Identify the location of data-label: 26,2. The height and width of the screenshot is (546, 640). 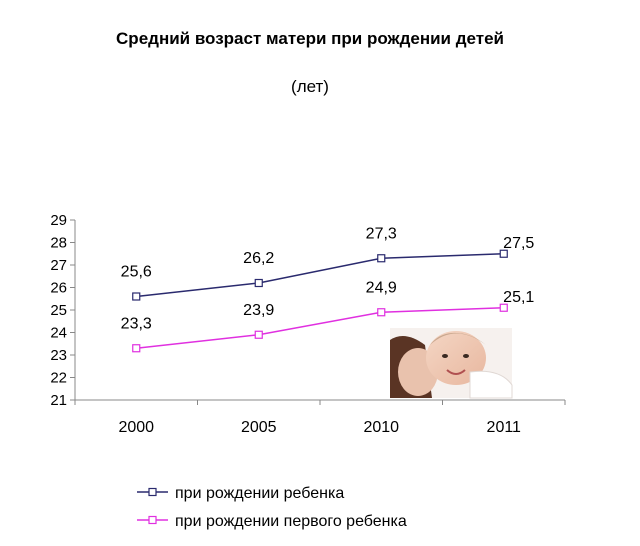
(258, 258).